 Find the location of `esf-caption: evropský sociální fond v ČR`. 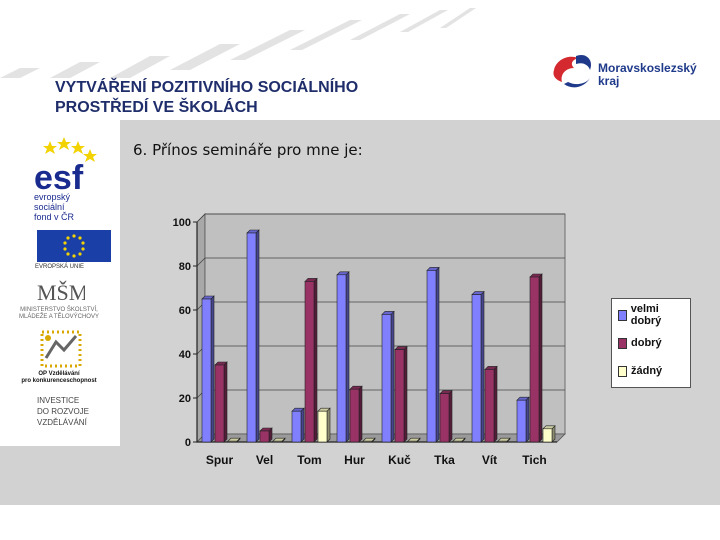

esf-caption: evropský sociální fond v ČR is located at coordinates (54, 207).